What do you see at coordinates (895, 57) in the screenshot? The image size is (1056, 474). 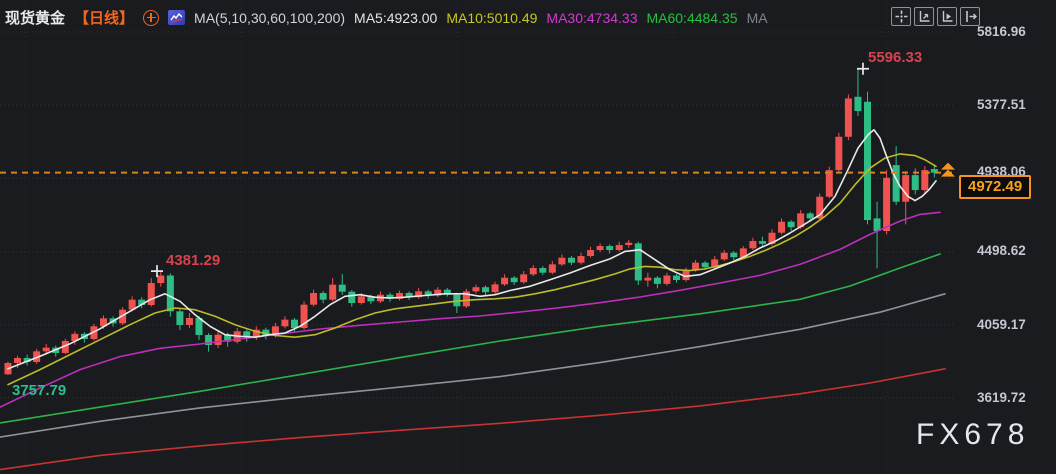 I see `spike-high-annotation: 5596.33` at bounding box center [895, 57].